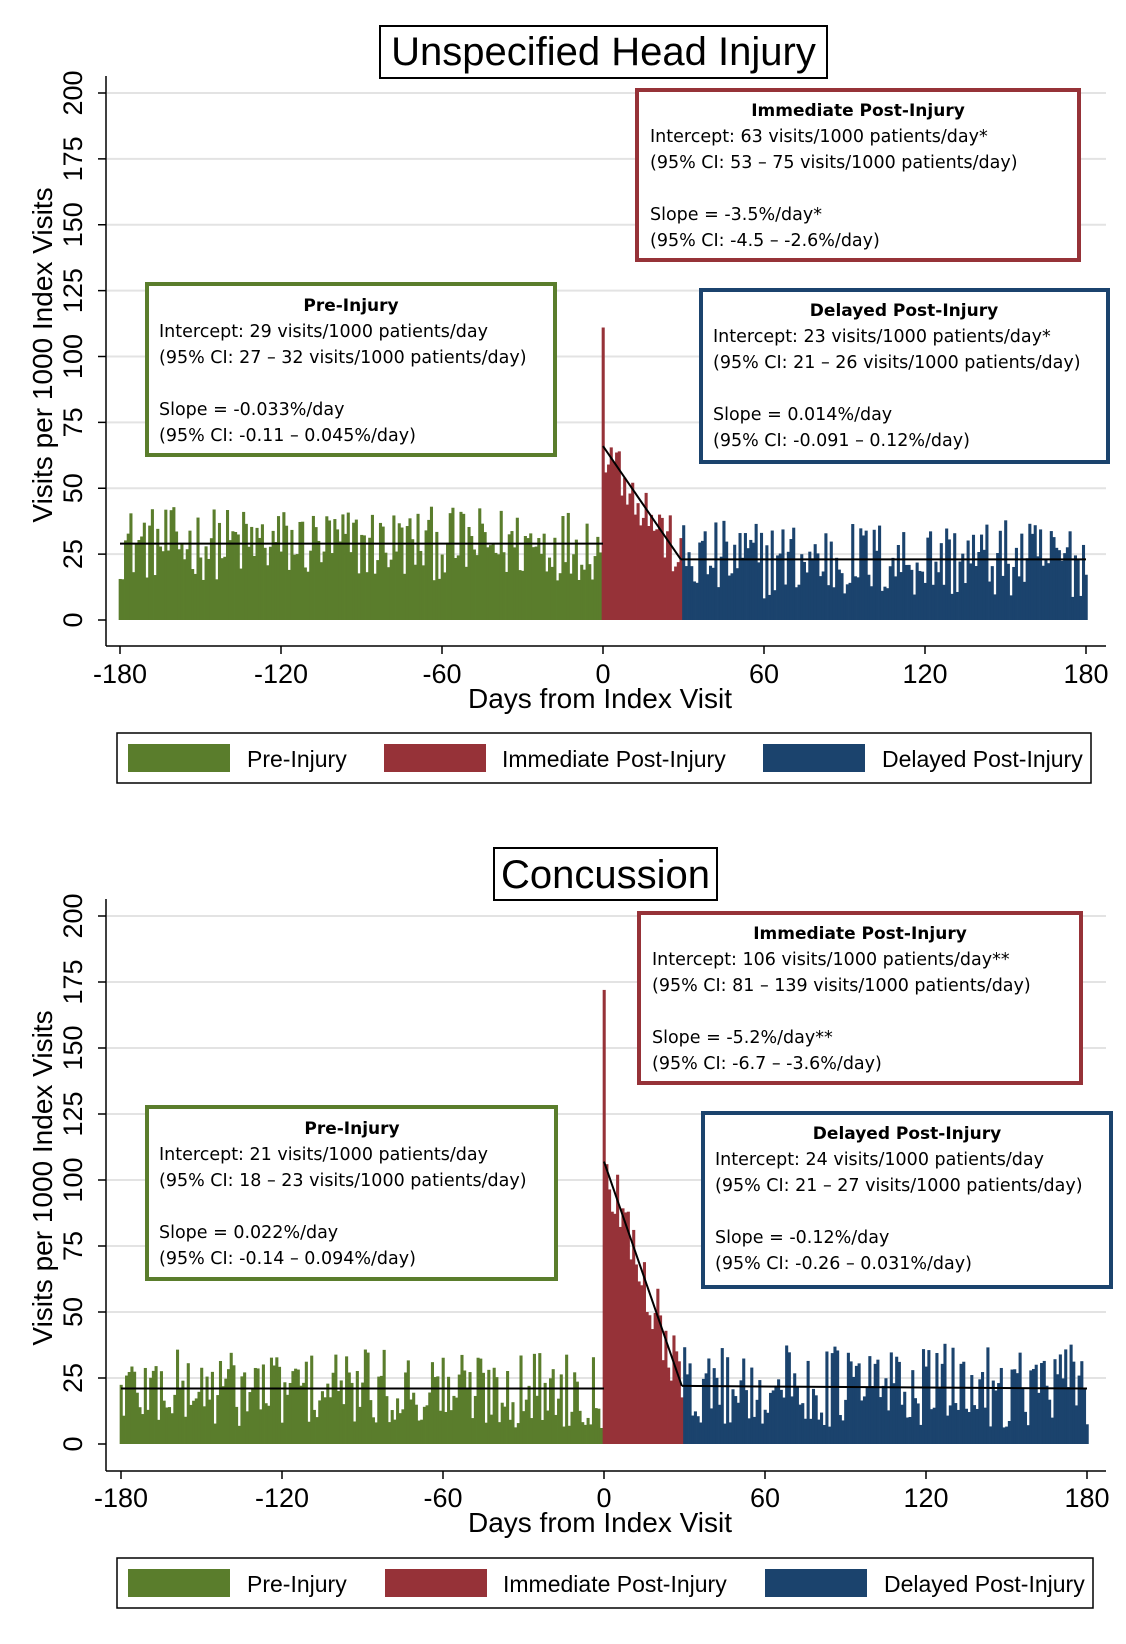  I want to click on y-tick-label: 150, so click(73, 1047).